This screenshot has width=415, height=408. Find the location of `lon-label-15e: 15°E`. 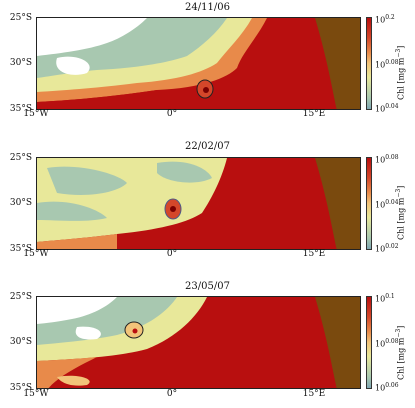

lon-label-15e: 15°E is located at coordinates (314, 114).